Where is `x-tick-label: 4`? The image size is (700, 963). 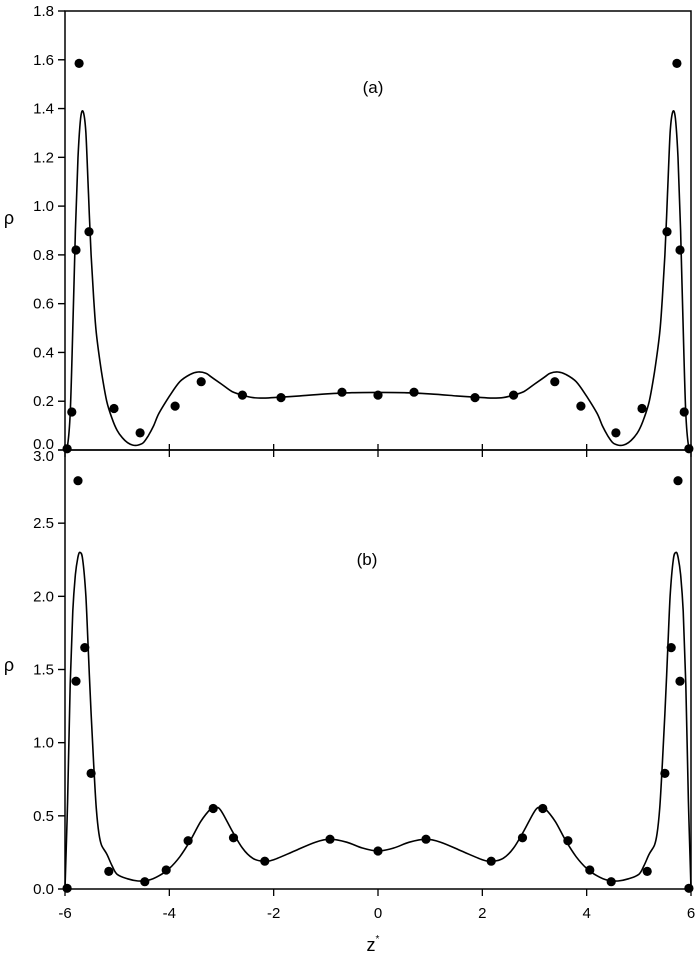 x-tick-label: 4 is located at coordinates (586, 913).